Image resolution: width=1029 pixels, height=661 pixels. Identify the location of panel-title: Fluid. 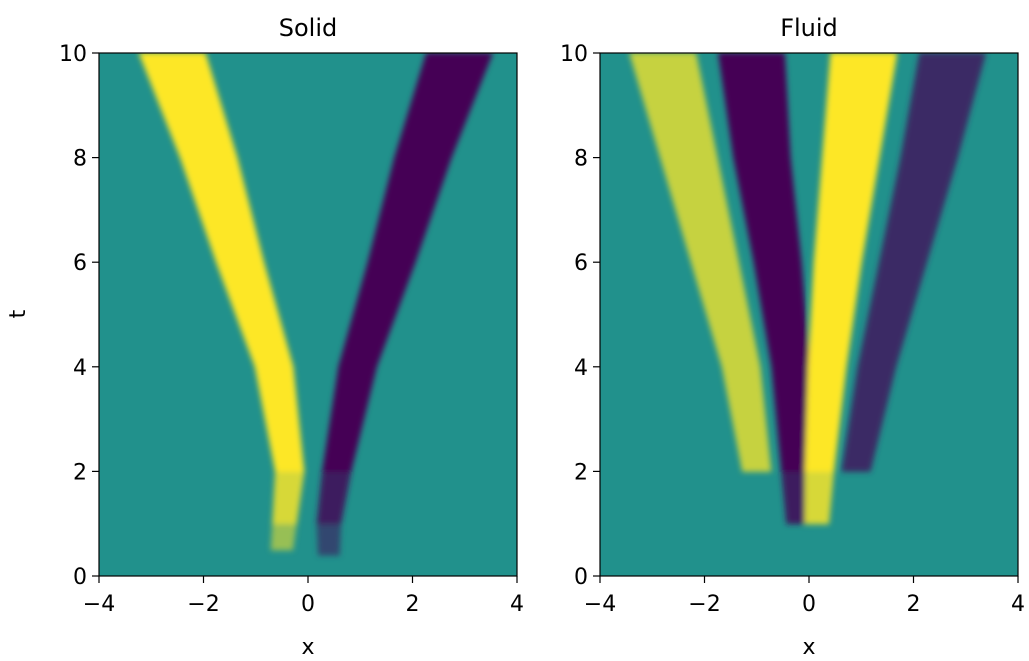
(809, 28).